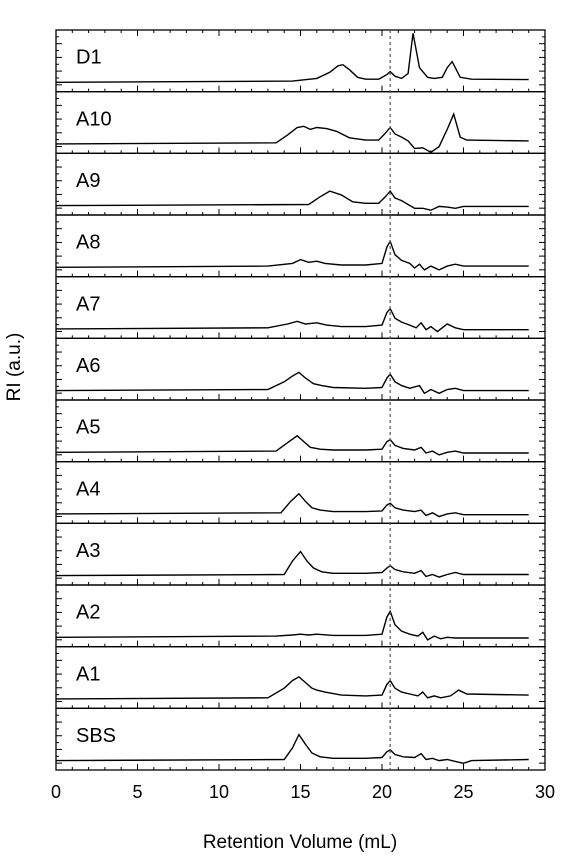 This screenshot has height=861, width=561. What do you see at coordinates (292, 505) in the screenshot?
I see `series-line-a4` at bounding box center [292, 505].